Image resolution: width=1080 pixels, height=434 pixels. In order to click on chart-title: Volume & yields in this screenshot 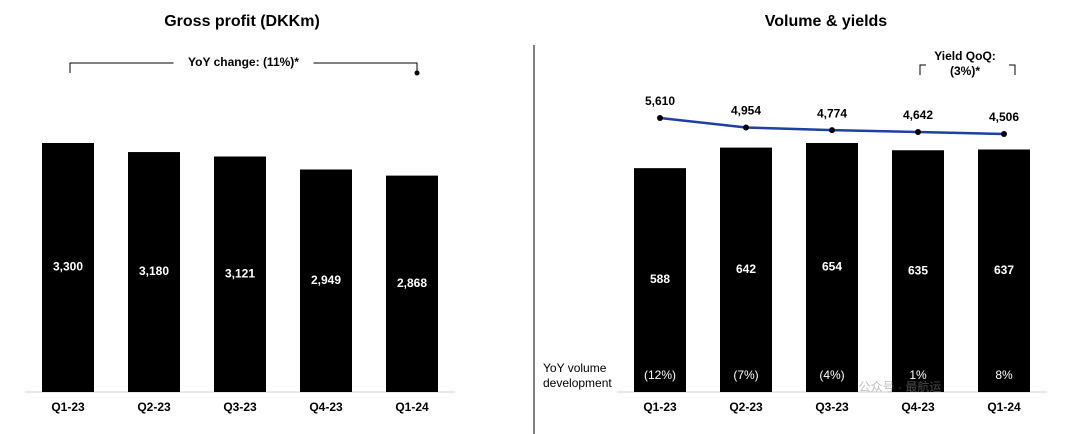, I will do `click(826, 21)`.